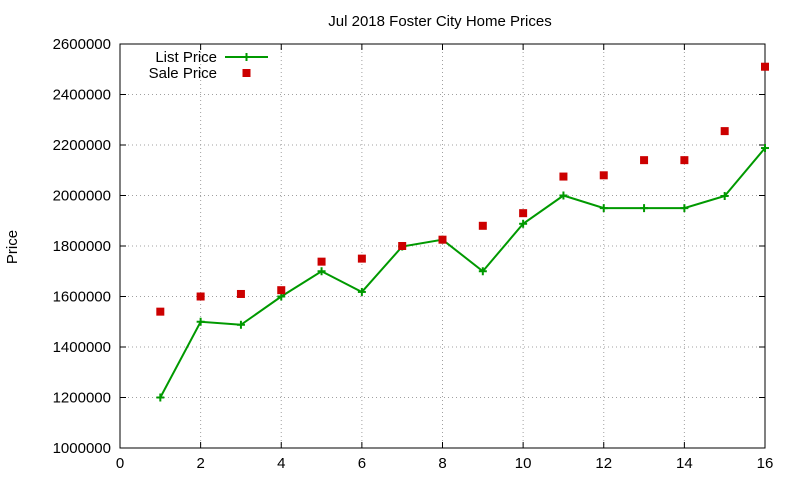 The image size is (800, 480). I want to click on y-tick-label: 1800000, so click(82, 246).